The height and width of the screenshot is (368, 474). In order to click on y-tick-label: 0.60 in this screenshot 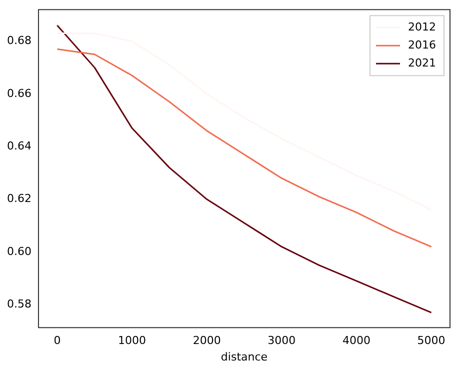, I will do `click(19, 251)`.